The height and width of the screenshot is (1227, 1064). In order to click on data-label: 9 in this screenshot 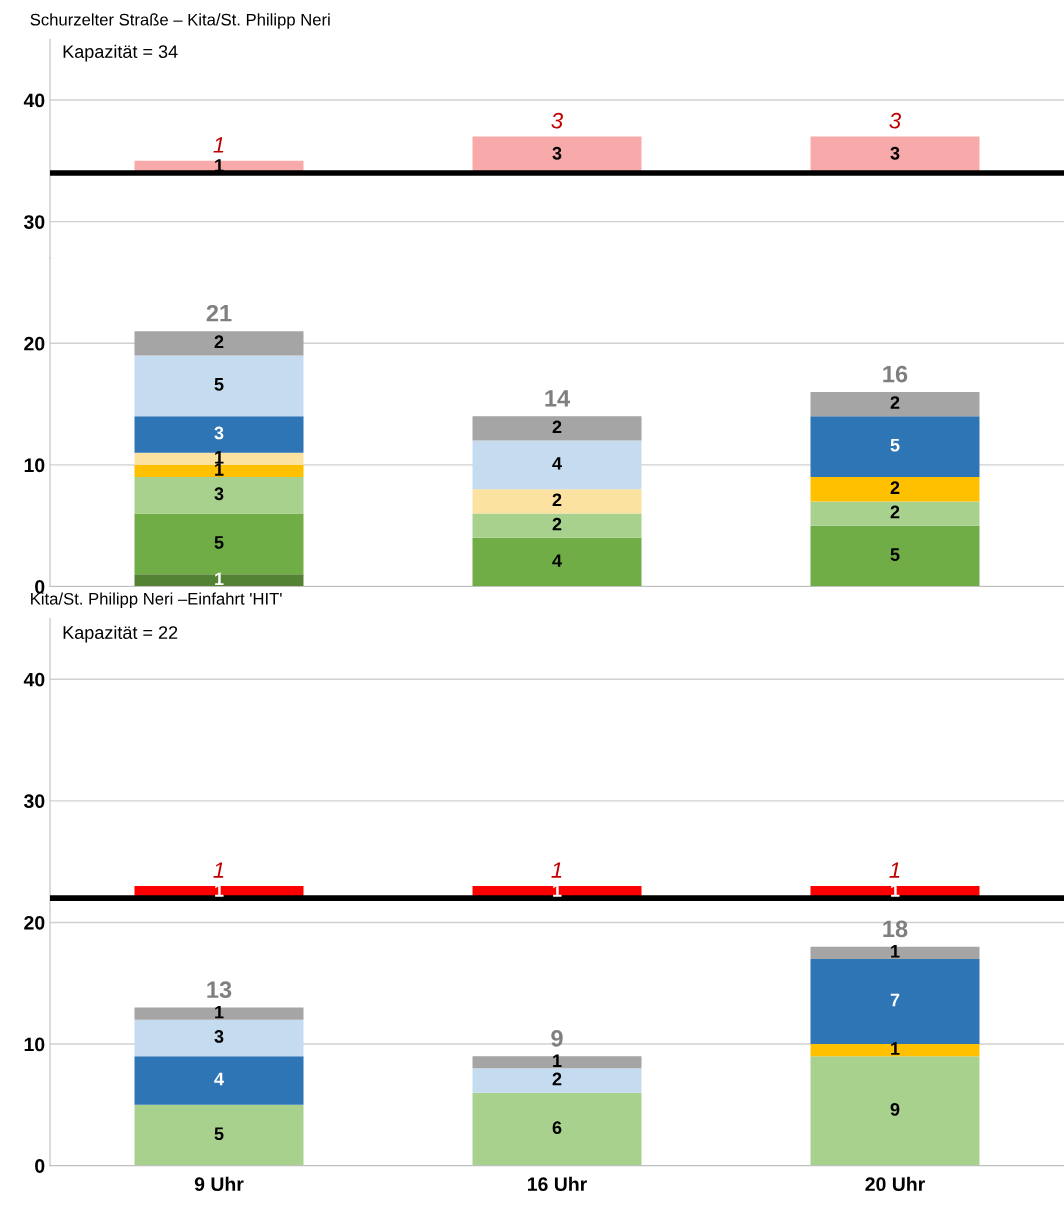, I will do `click(895, 1109)`.